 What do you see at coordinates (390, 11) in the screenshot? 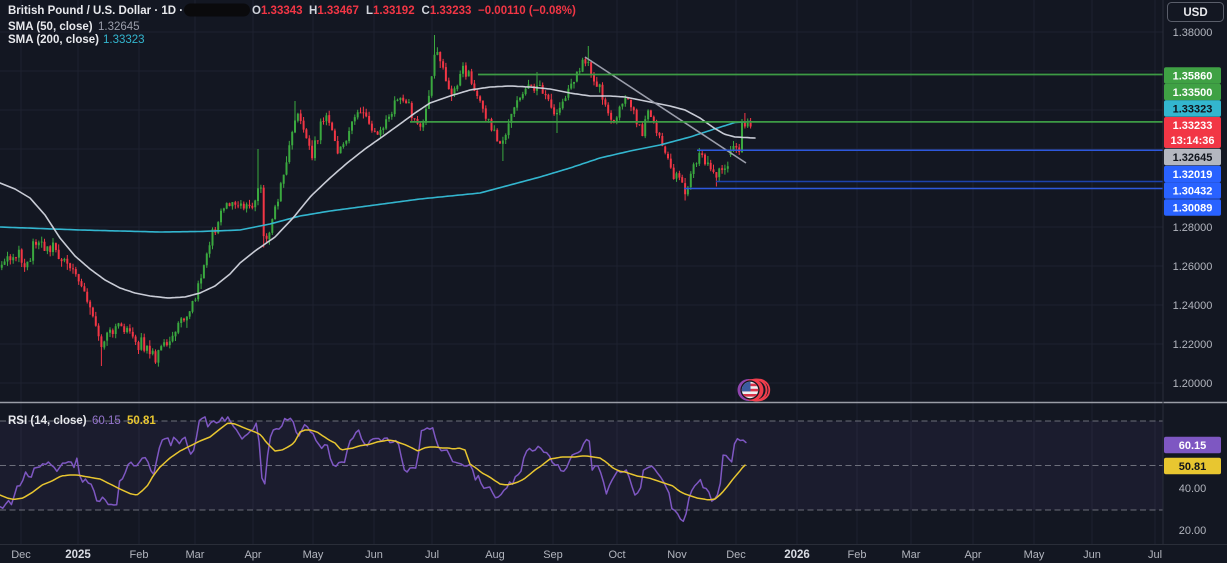
I see `svg-text: L1.33192` at bounding box center [390, 11].